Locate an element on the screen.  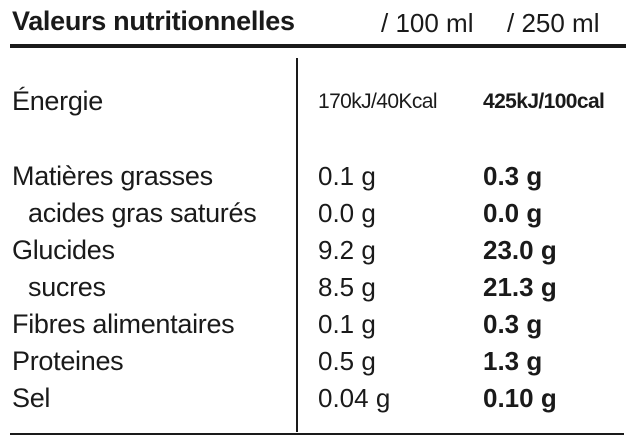
fibre-per-250ml: 0.3 g is located at coordinates (513, 324).